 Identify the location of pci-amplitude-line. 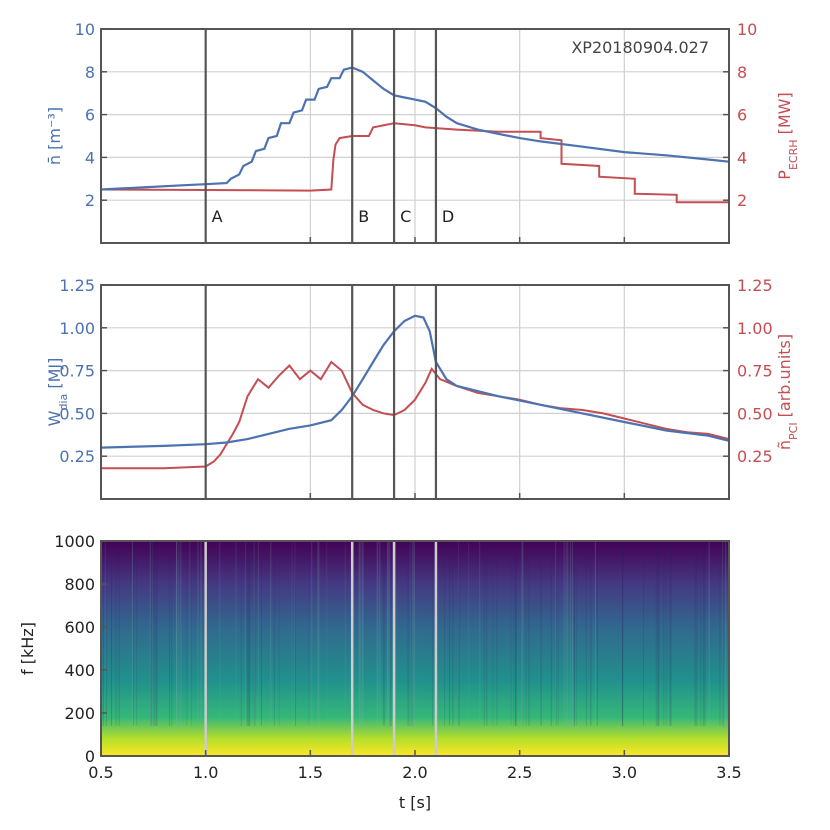
(415, 415).